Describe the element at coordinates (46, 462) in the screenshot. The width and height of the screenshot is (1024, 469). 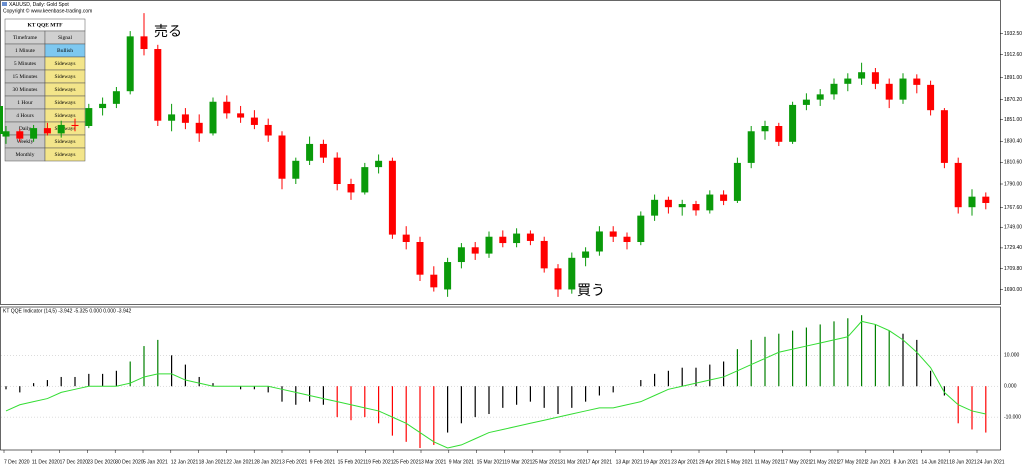
I see `x-tick-label: 11 Dec 2020` at that location.